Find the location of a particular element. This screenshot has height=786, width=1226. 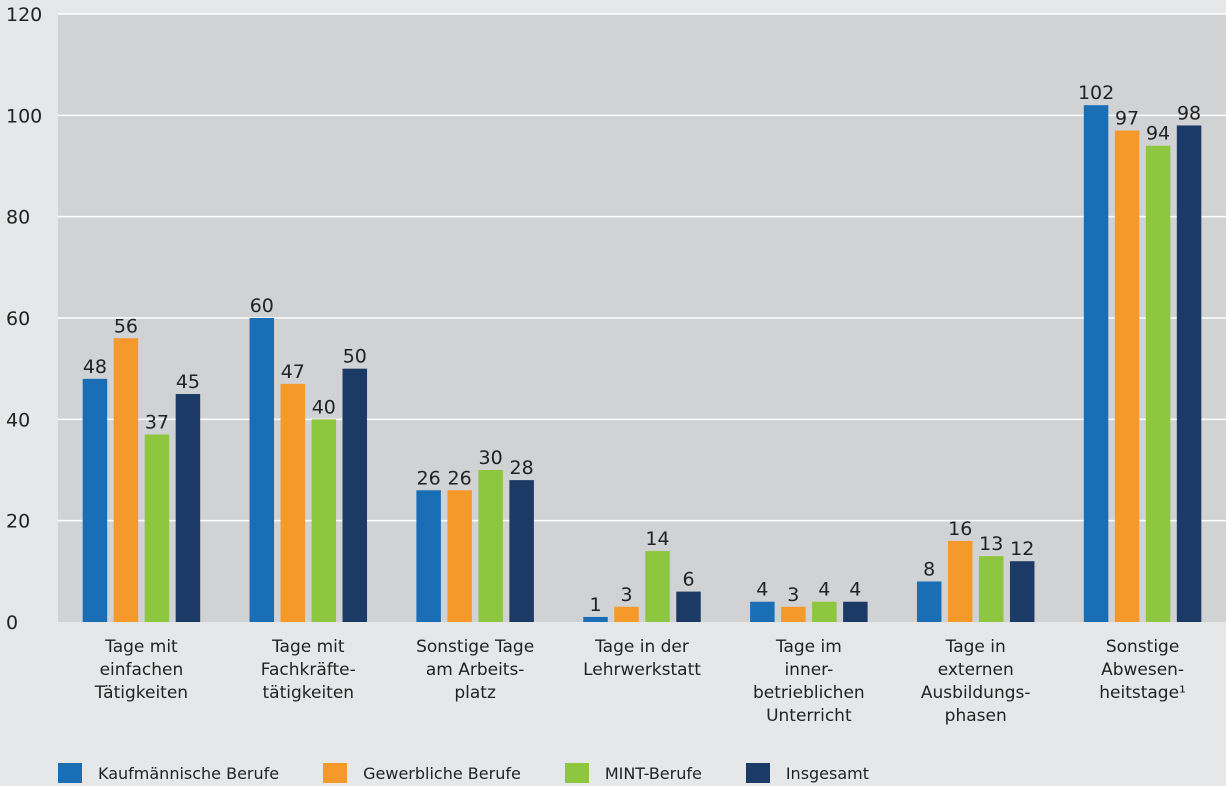

data-label: 102 is located at coordinates (1096, 93).